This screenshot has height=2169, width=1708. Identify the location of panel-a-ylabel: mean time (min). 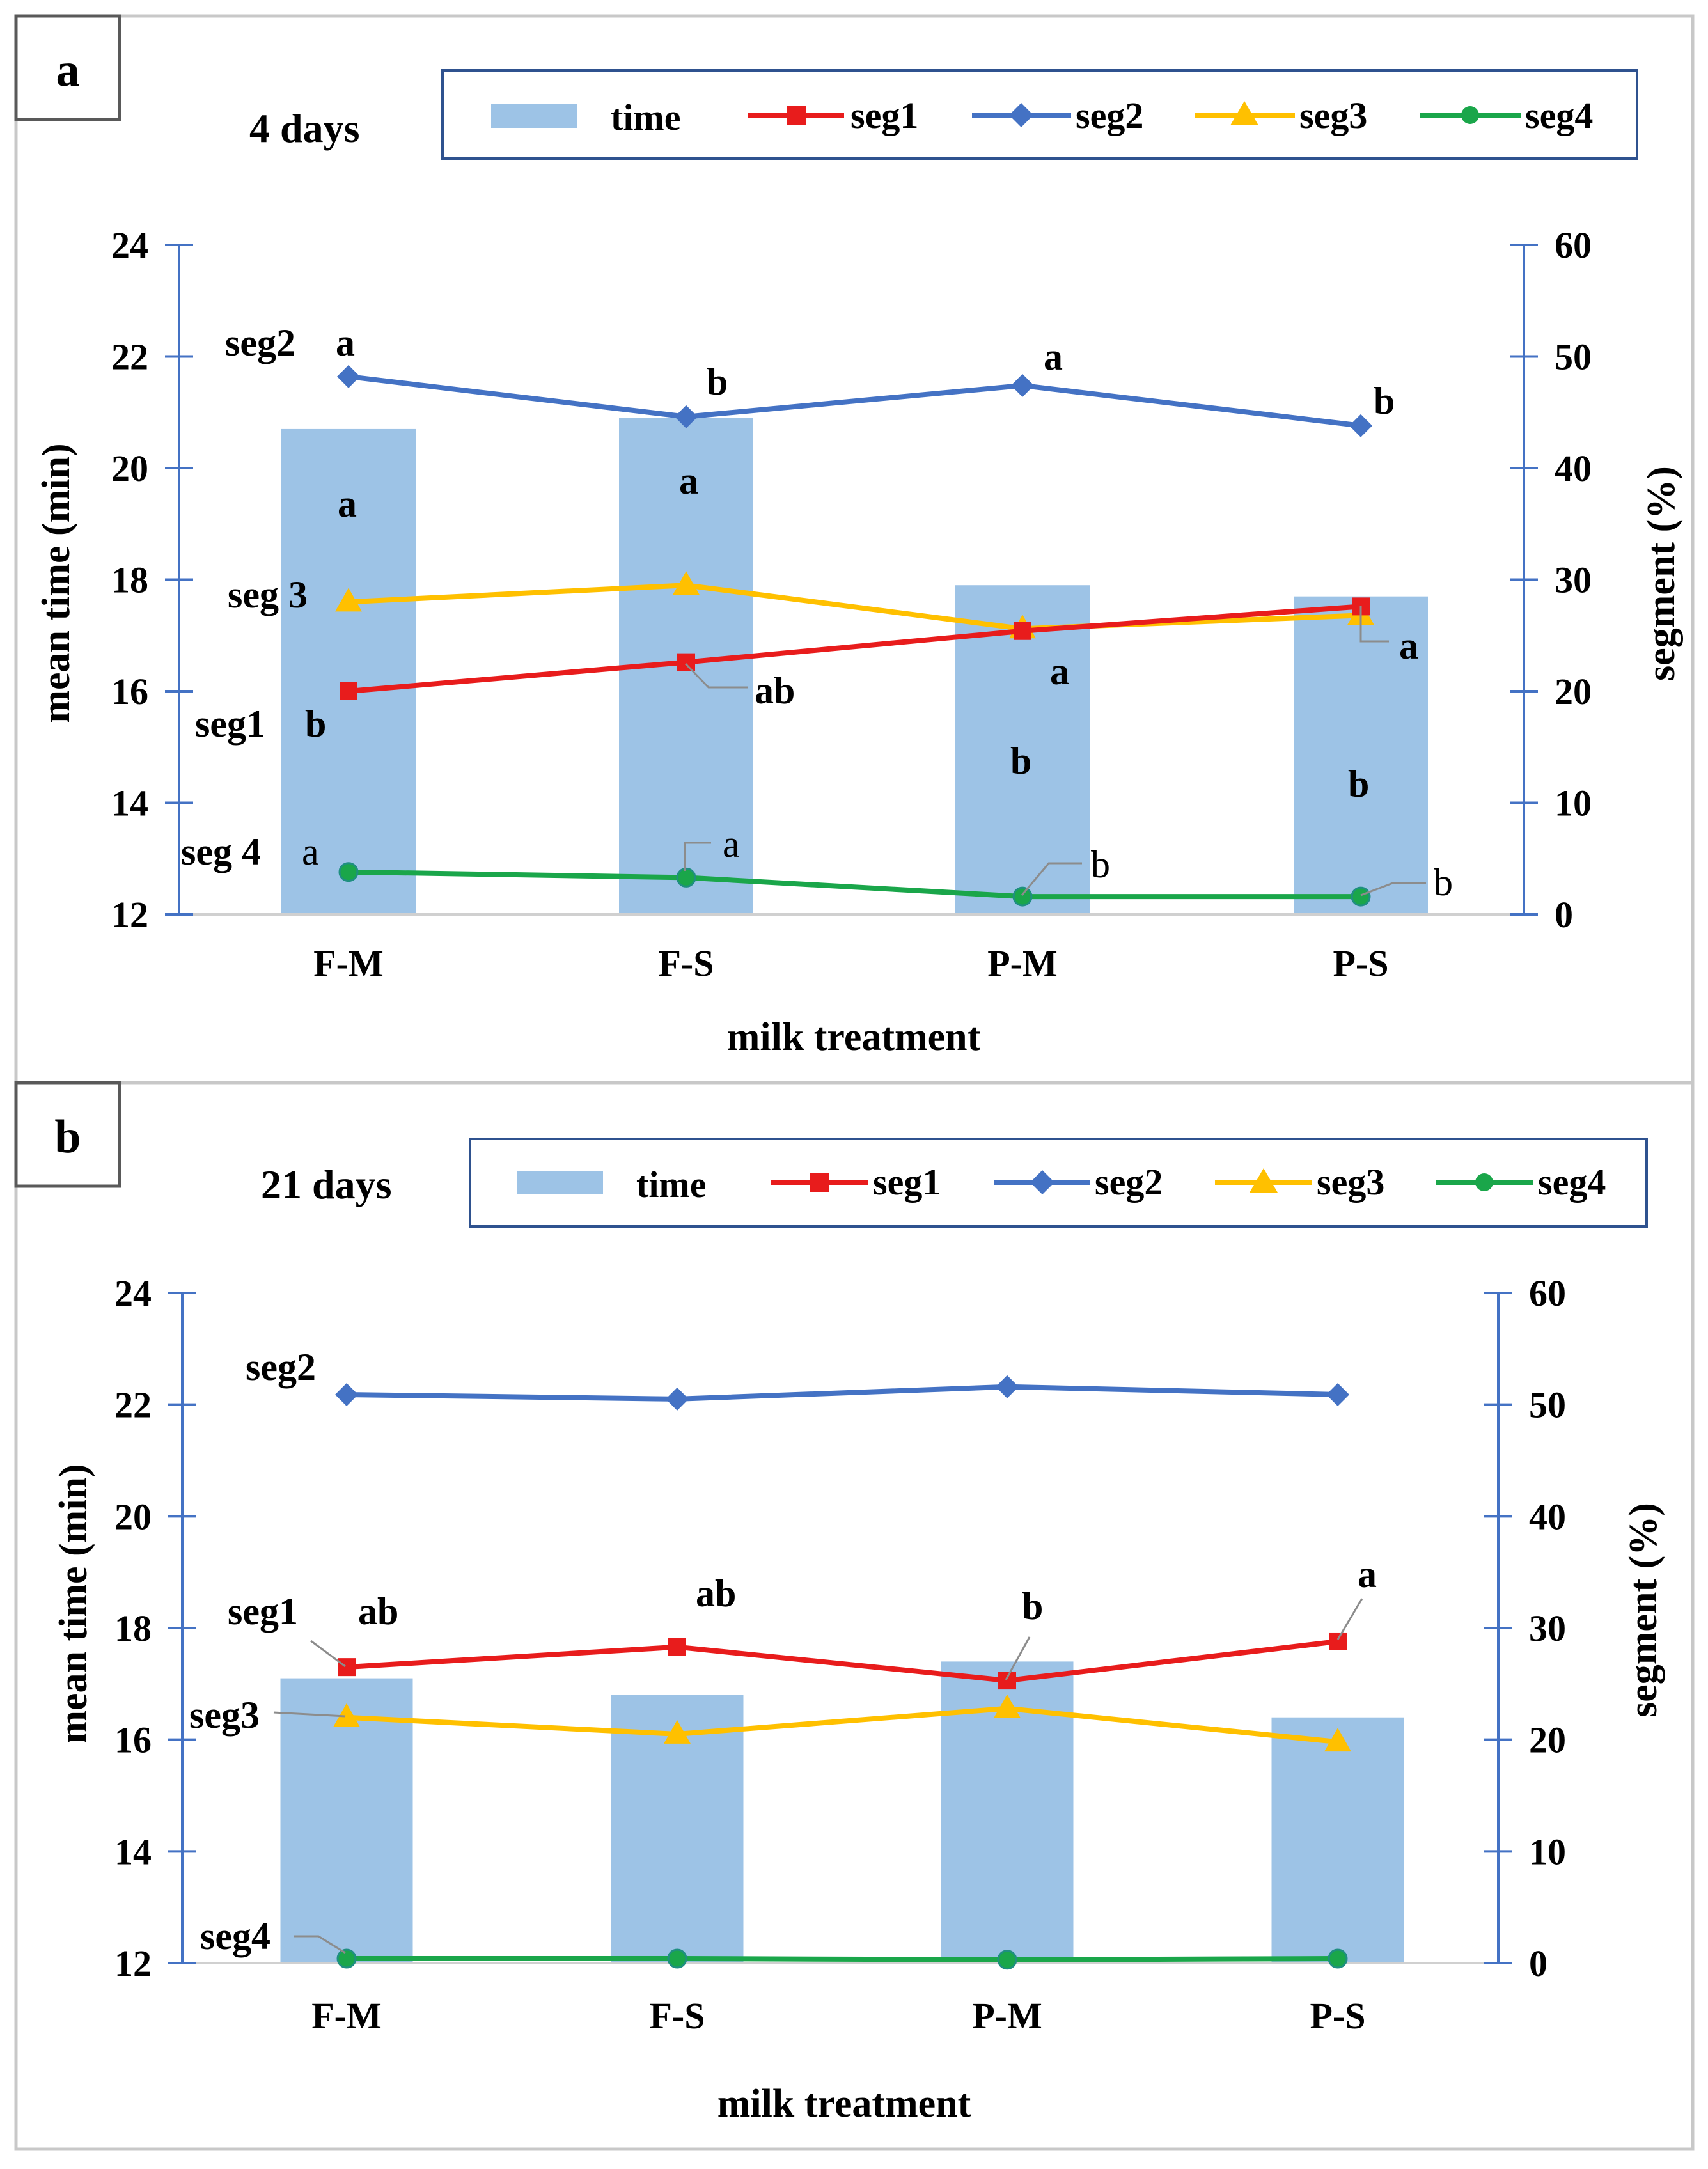
(56, 583).